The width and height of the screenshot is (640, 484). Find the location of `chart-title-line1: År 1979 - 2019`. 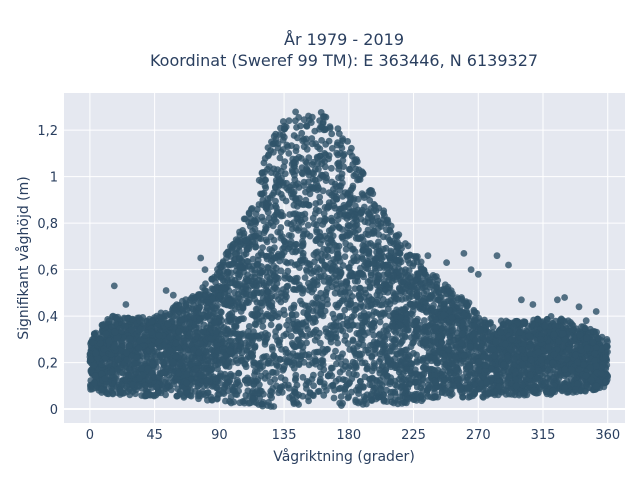

chart-title-line1: År 1979 - 2019 is located at coordinates (344, 39).